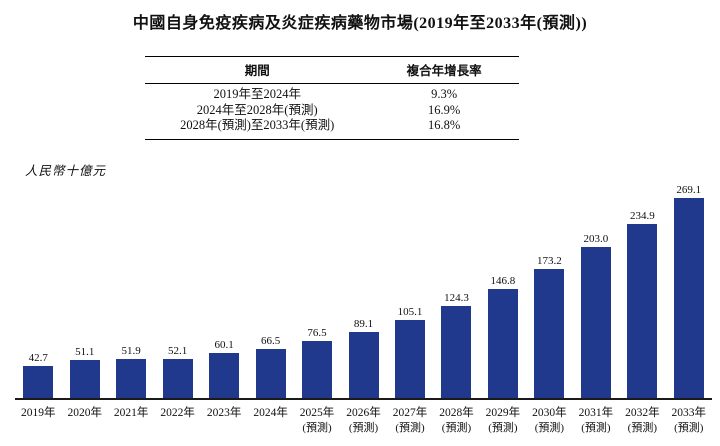  Describe the element at coordinates (549, 420) in the screenshot. I see `x-axis-tick: 2030年 (預測)` at that location.